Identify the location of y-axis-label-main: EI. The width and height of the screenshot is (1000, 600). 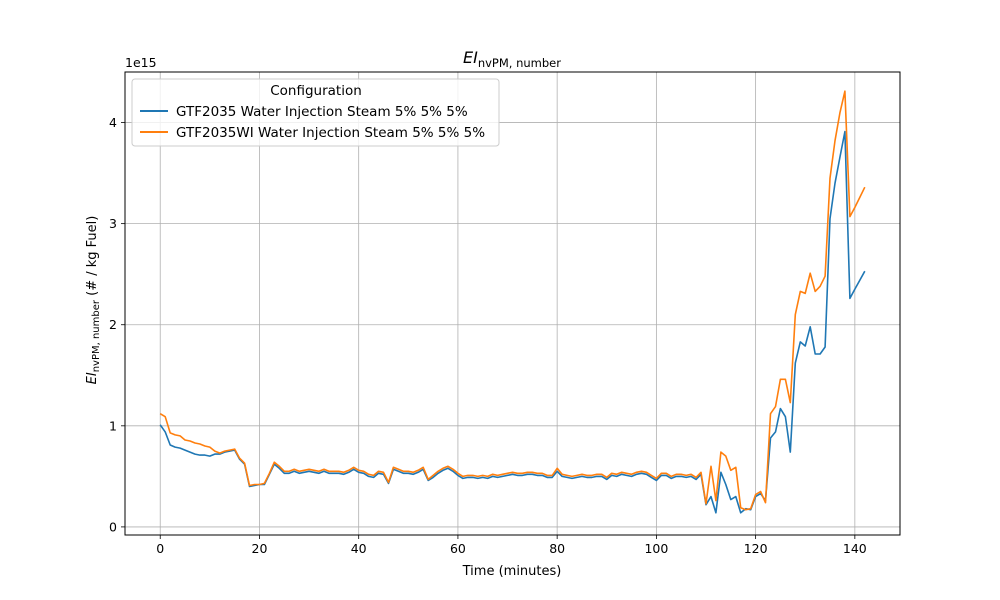
(92, 378).